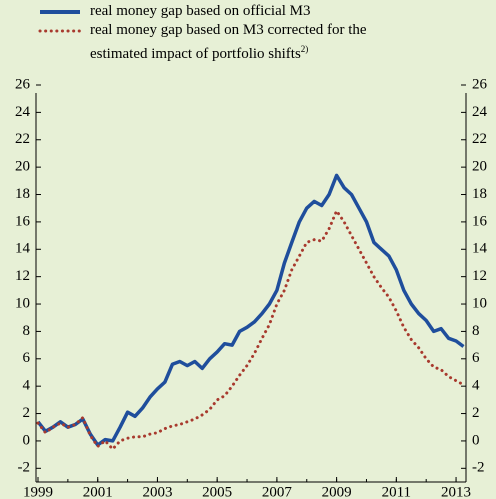 This screenshot has width=496, height=499. What do you see at coordinates (27, 358) in the screenshot?
I see `y-tick-label: 6` at bounding box center [27, 358].